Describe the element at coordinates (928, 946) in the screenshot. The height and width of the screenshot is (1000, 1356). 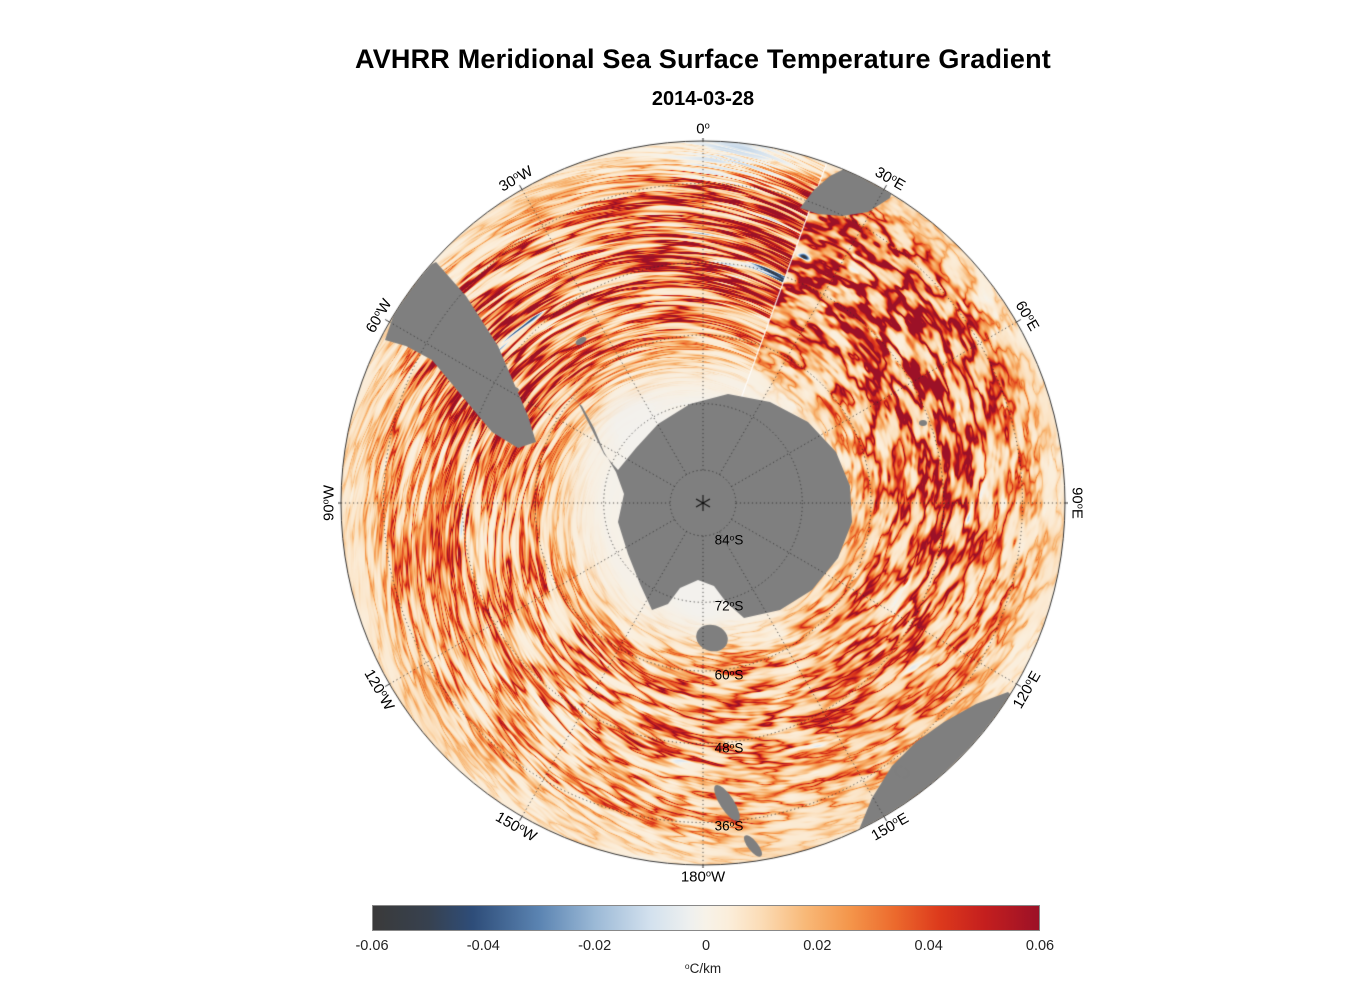
I see `colorbar-tick-0.04: 0.04` at that location.